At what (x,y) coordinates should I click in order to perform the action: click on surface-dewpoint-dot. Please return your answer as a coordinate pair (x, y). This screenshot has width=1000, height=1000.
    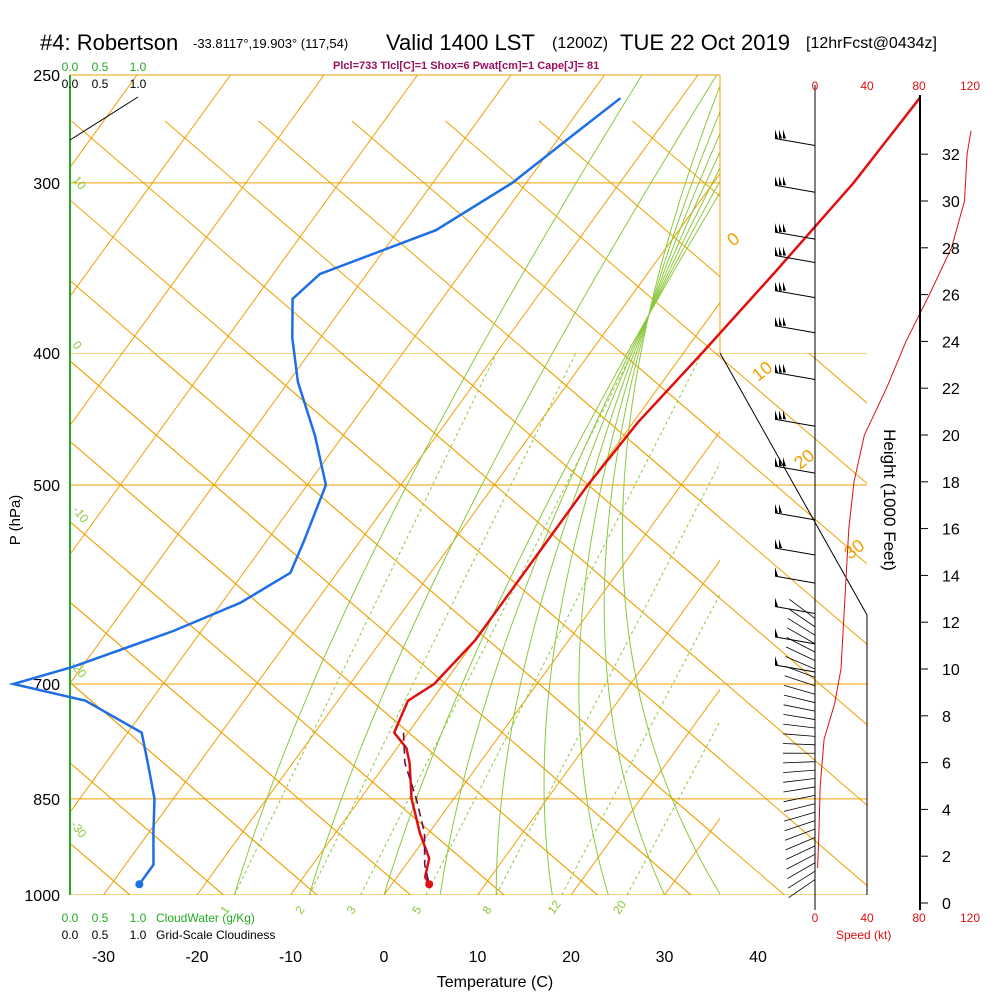
    Looking at the image, I should click on (139, 884).